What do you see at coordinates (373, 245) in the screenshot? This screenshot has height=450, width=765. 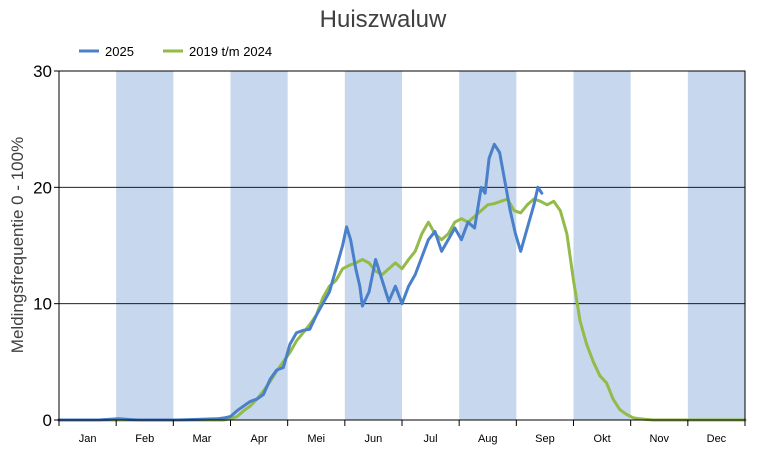 I see `month-band-jun` at bounding box center [373, 245].